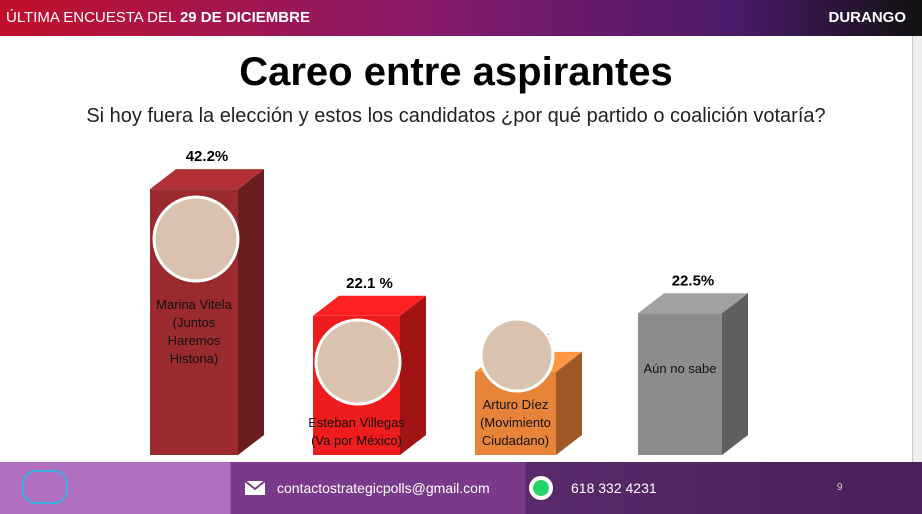 This screenshot has height=514, width=922. What do you see at coordinates (369, 283) in the screenshot?
I see `data-label: 22.1 %` at bounding box center [369, 283].